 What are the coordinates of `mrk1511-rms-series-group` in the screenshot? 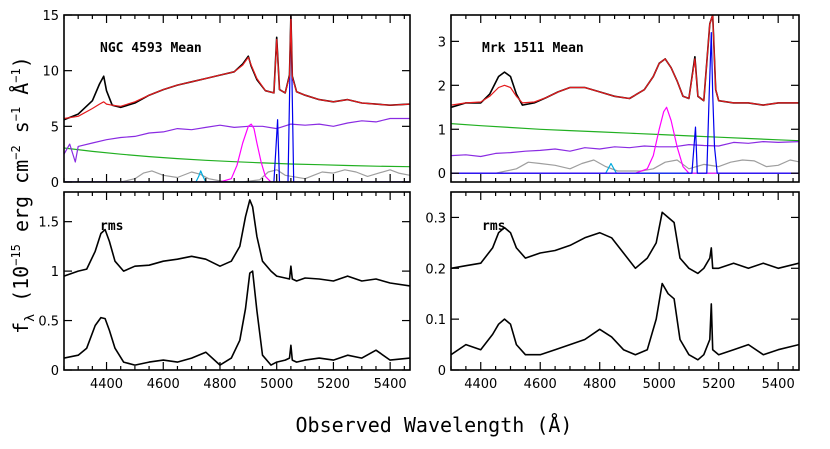 It's located at (625, 286).